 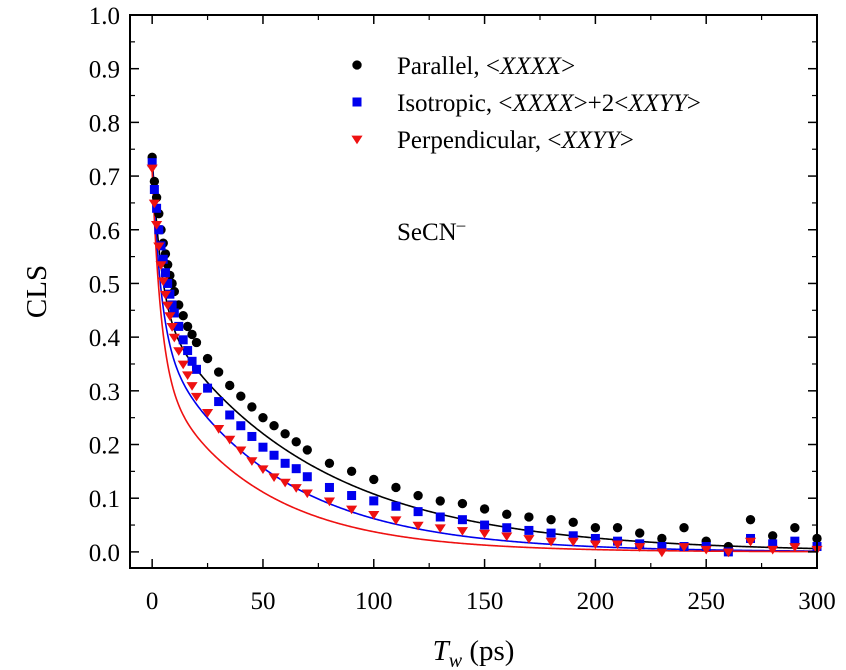 What do you see at coordinates (152, 601) in the screenshot?
I see `x-tick-label: 0` at bounding box center [152, 601].